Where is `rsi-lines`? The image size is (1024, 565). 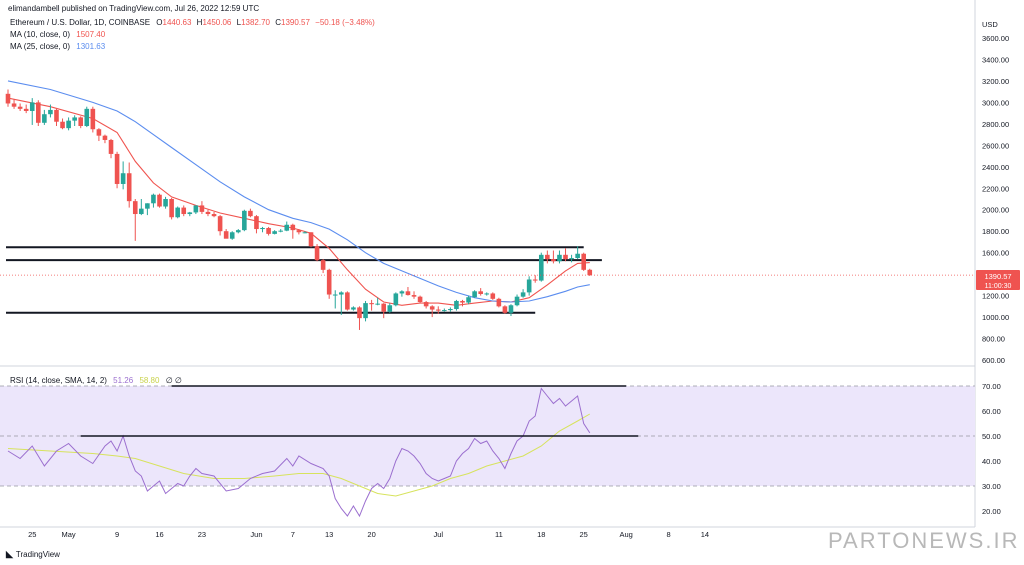 rsi-lines is located at coordinates (299, 452).